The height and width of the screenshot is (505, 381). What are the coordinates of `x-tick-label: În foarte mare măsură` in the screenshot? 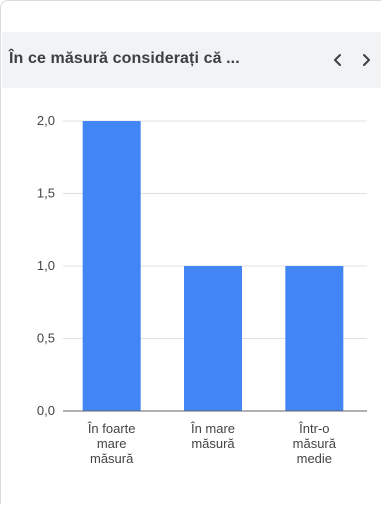 It's located at (111, 443).